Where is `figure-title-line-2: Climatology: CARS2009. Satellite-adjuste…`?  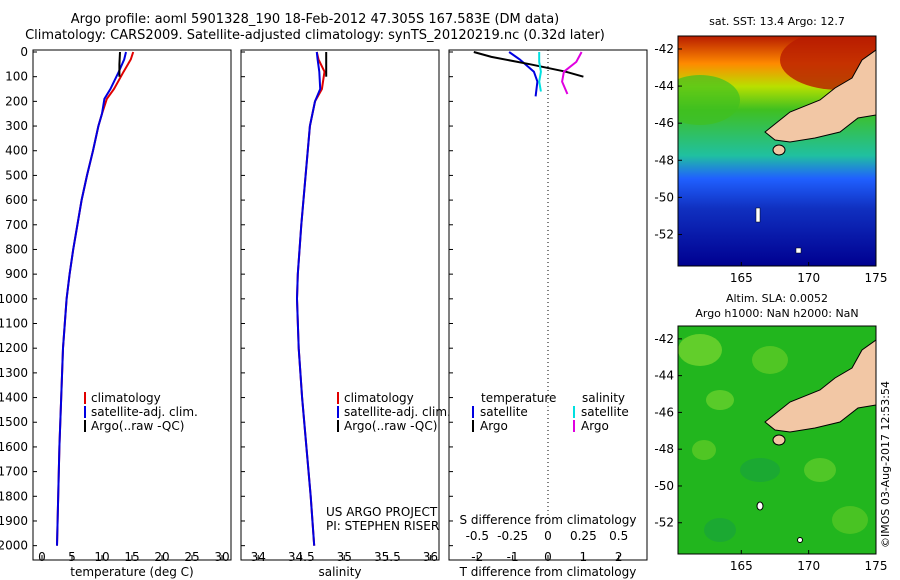 figure-title-line-2: Climatology: CARS2009. Satellite-adjuste… is located at coordinates (315, 35).